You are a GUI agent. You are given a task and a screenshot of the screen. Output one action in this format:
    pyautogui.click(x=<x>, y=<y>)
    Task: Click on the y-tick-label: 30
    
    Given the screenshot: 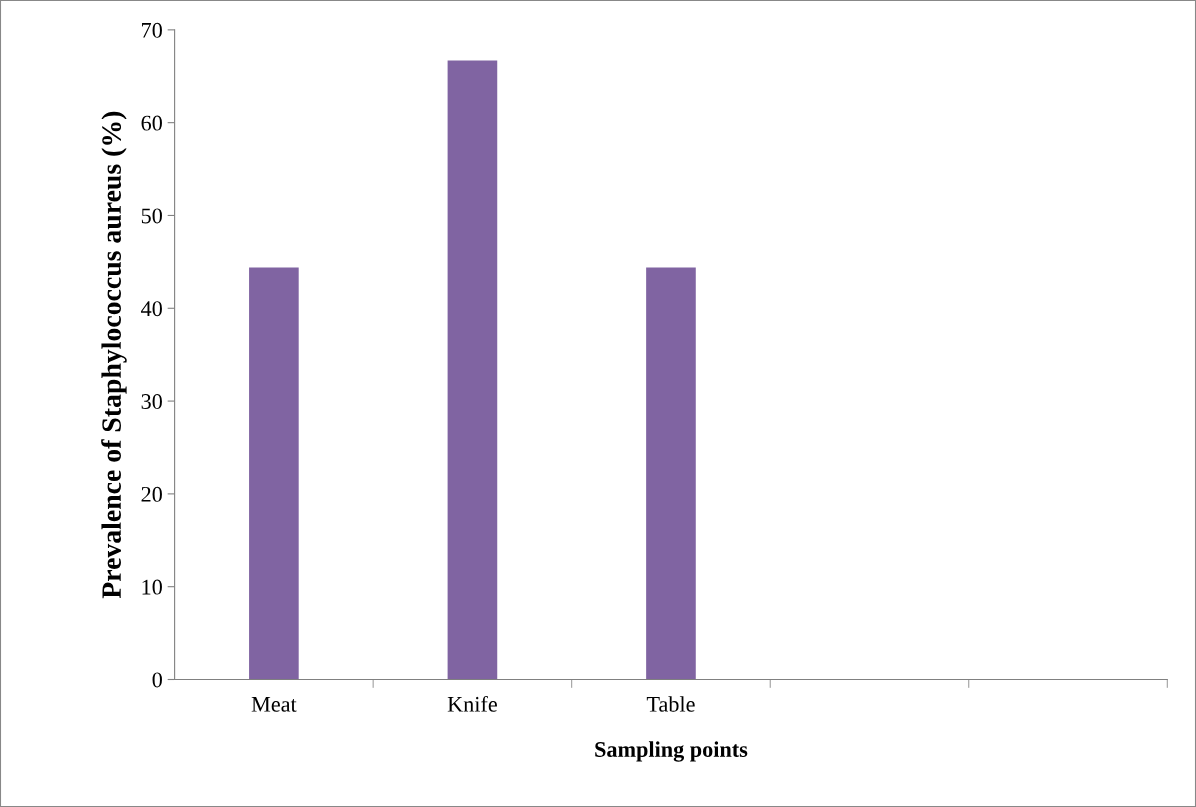 What is the action you would take?
    pyautogui.click(x=151, y=402)
    